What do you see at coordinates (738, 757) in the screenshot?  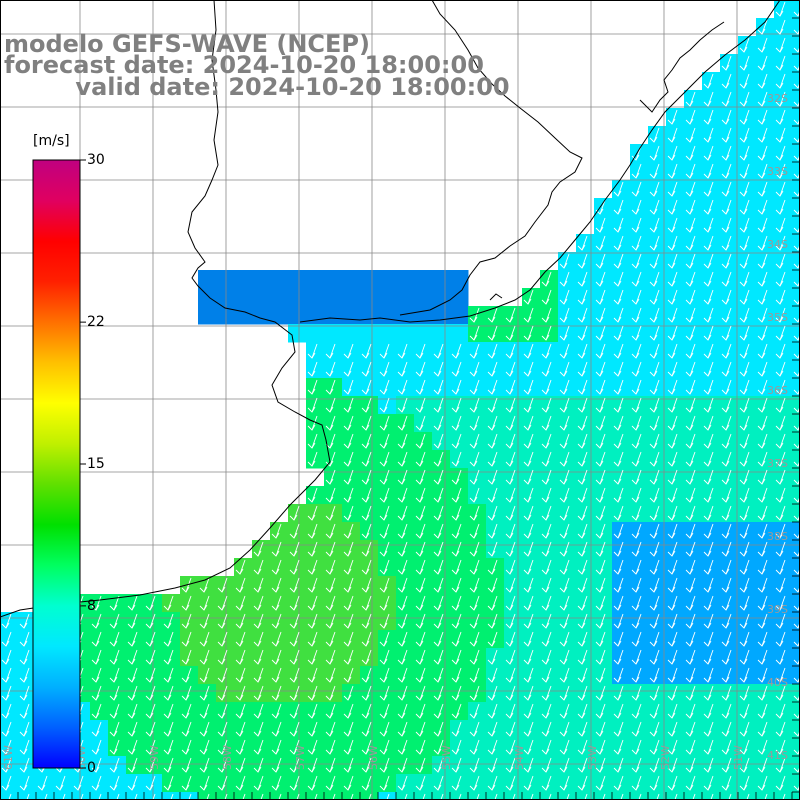 I see `longitude-label: 51W` at bounding box center [738, 757].